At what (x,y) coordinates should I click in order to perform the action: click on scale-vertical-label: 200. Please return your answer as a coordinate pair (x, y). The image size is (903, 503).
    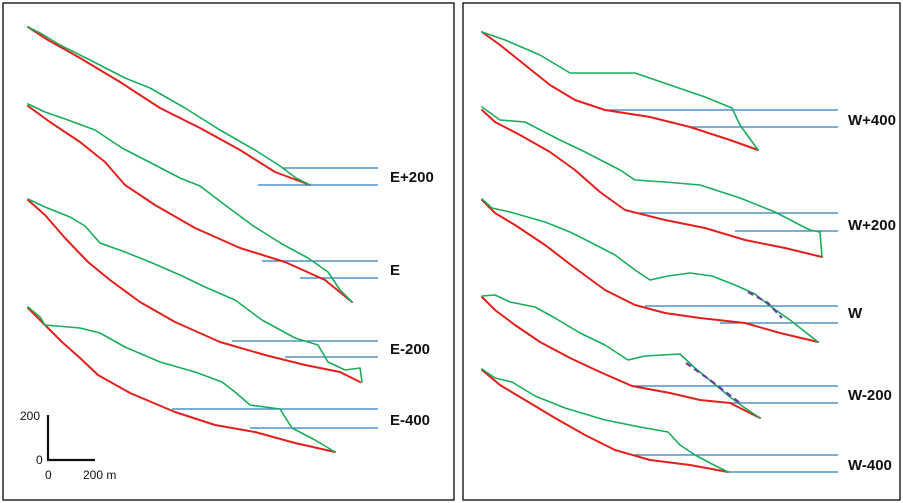
    Looking at the image, I should click on (30, 416).